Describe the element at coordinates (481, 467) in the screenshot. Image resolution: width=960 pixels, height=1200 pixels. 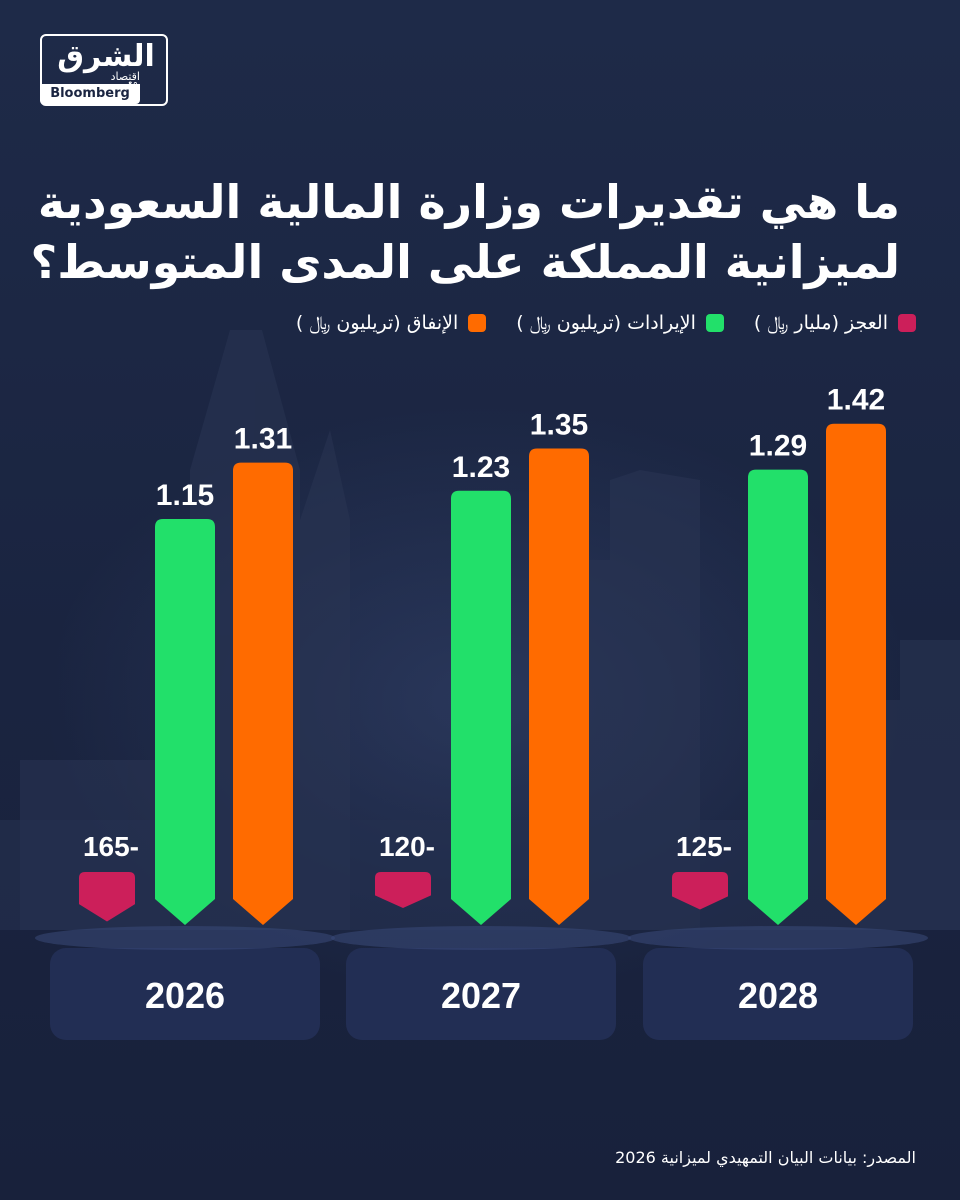
I see `data-label-revenue: 1.23` at that location.